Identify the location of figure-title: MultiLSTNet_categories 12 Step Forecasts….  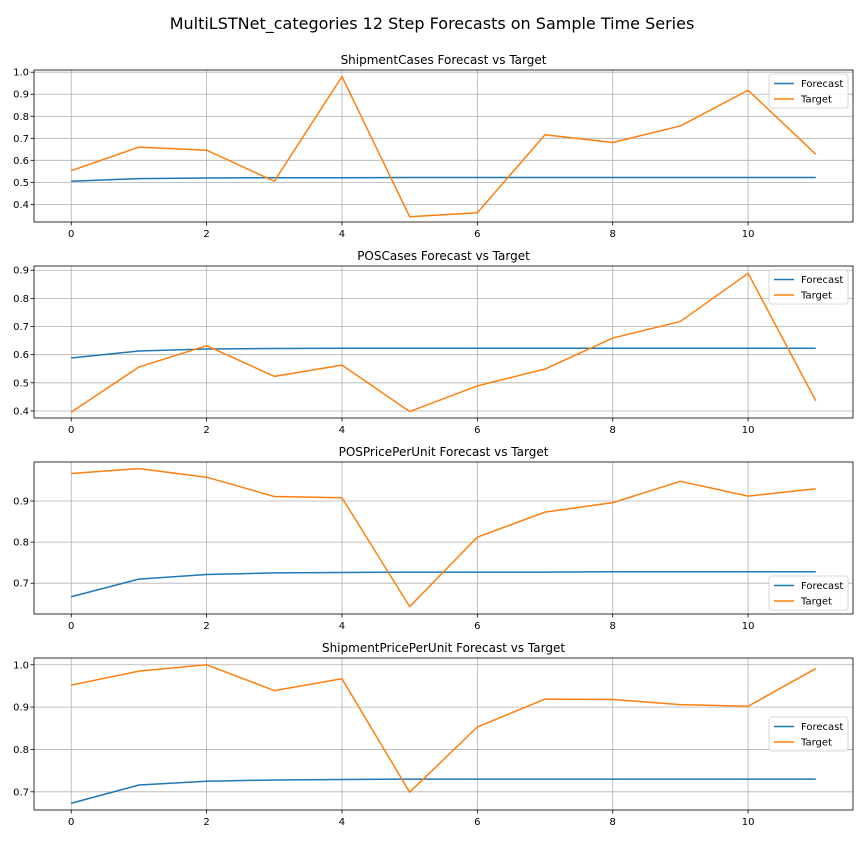
(432, 24).